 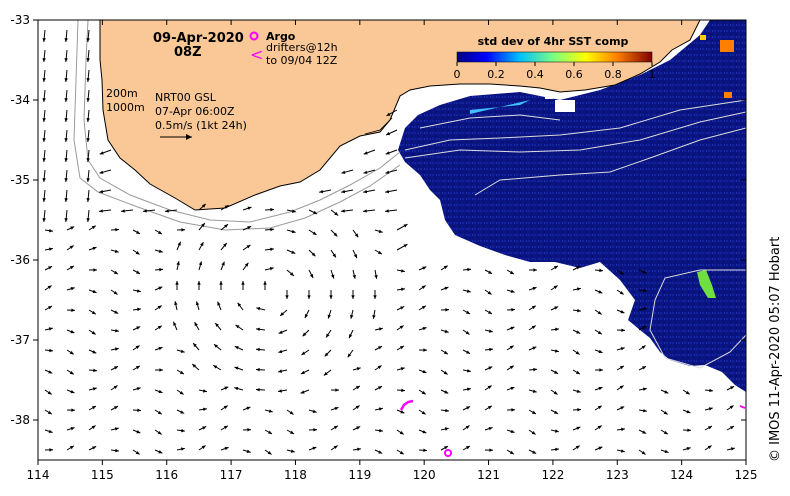 I want to click on product-label: NRT00 GSL, so click(x=186, y=97).